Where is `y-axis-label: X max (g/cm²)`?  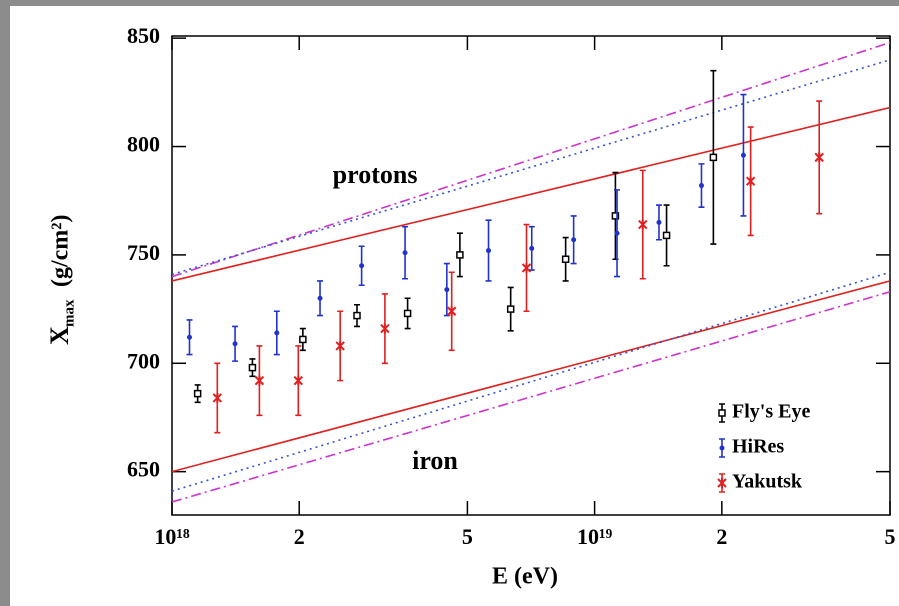 y-axis-label: X max (g/cm²) is located at coordinates (61, 280).